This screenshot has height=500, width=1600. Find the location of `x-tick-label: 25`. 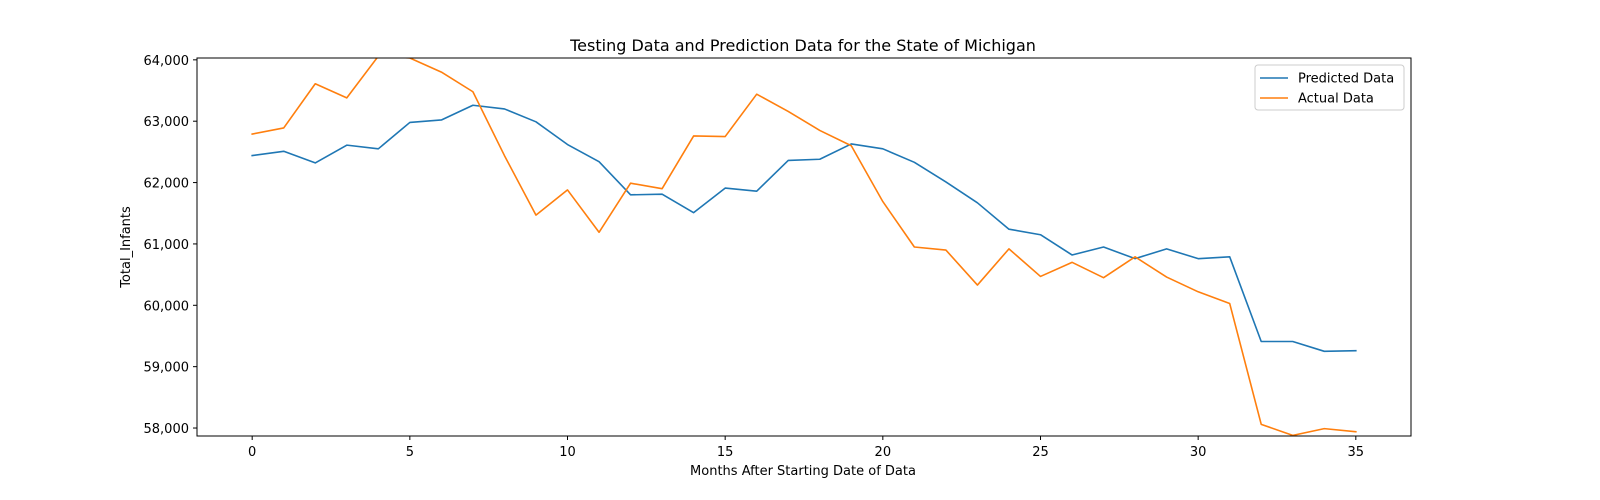

x-tick-label: 25 is located at coordinates (1040, 452).